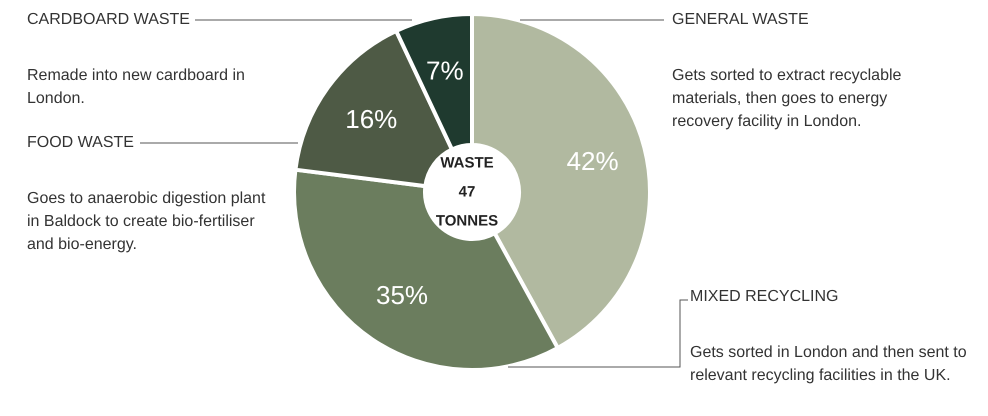  What do you see at coordinates (371, 119) in the screenshot?
I see `data-label: 16%` at bounding box center [371, 119].